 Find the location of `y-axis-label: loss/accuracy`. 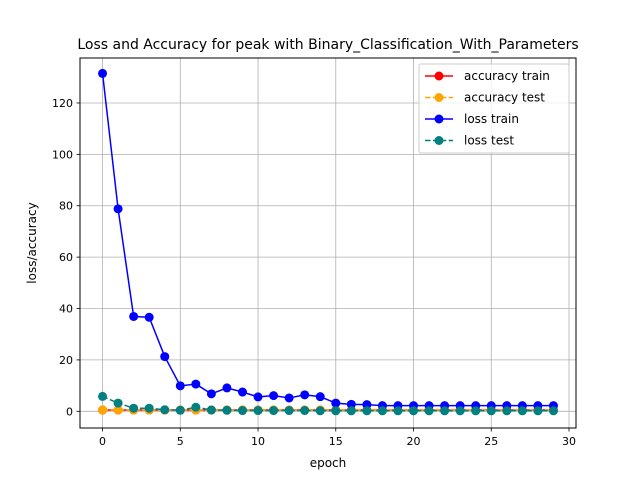

y-axis-label: loss/accuracy is located at coordinates (32, 242).